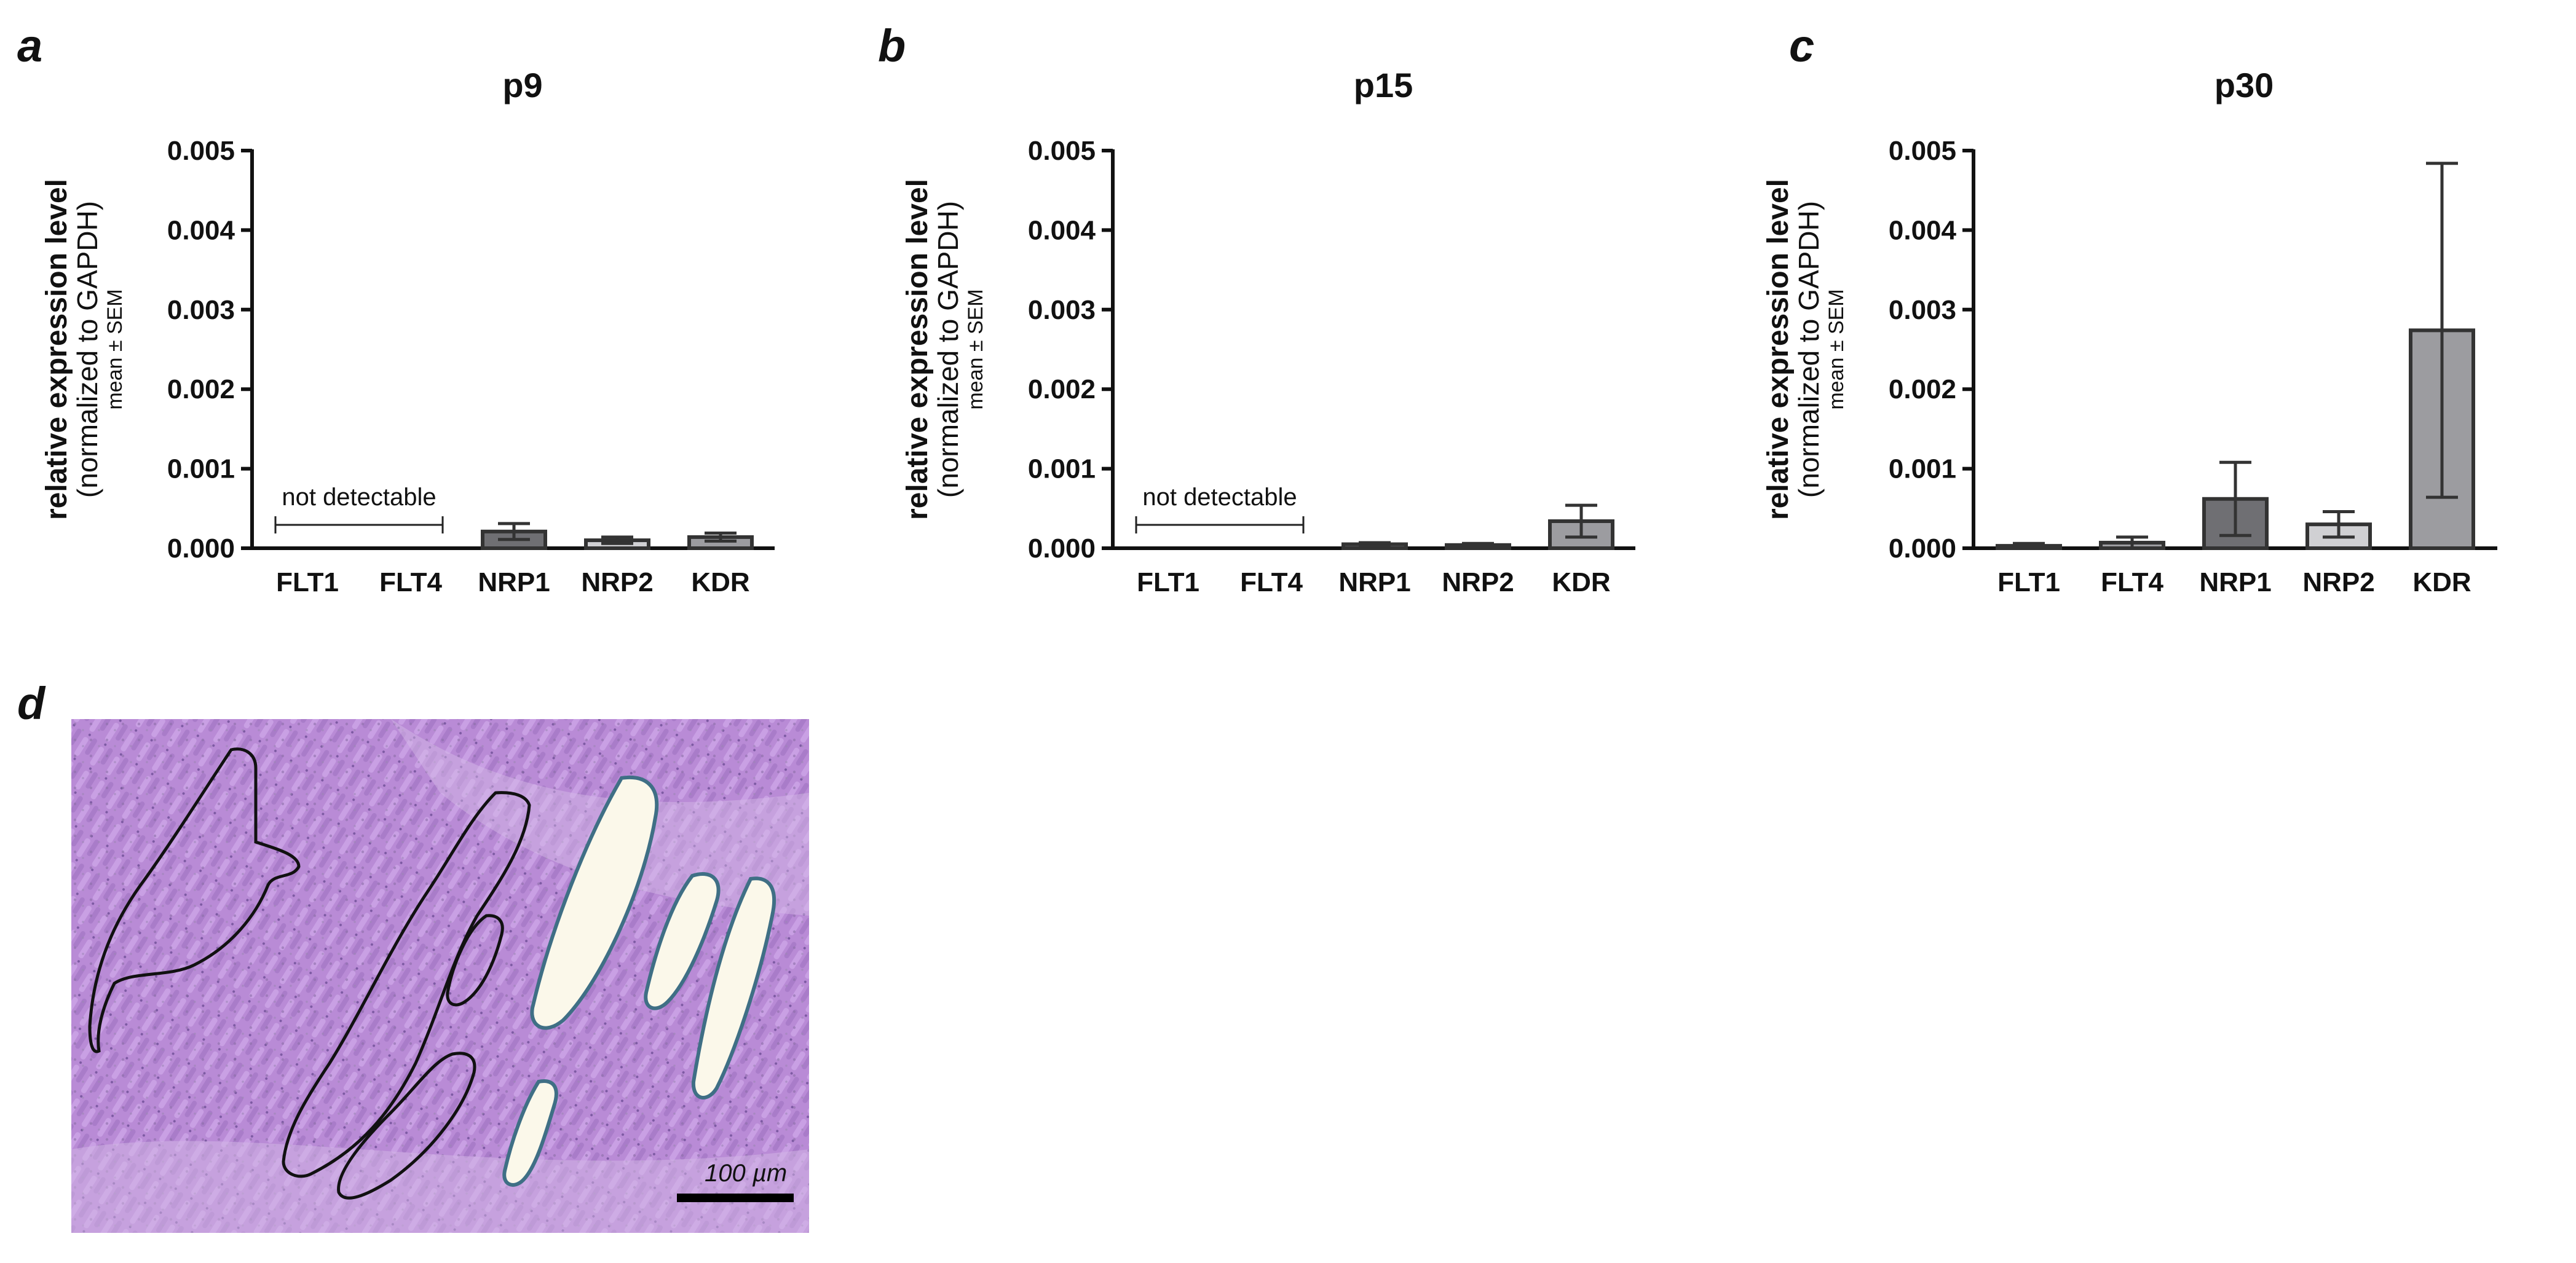 This screenshot has height=1263, width=2576. What do you see at coordinates (2244, 85) in the screenshot?
I see `chart-title: p30` at bounding box center [2244, 85].